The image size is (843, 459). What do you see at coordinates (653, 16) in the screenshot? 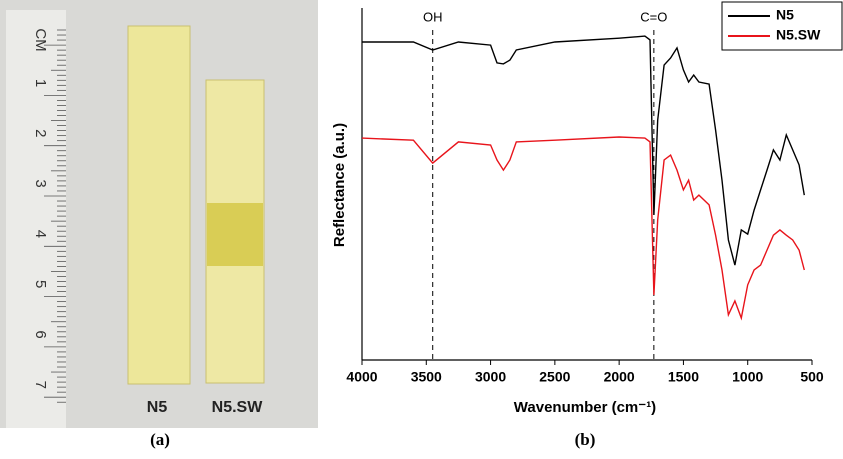
I see `annotation: C=O` at bounding box center [653, 16].